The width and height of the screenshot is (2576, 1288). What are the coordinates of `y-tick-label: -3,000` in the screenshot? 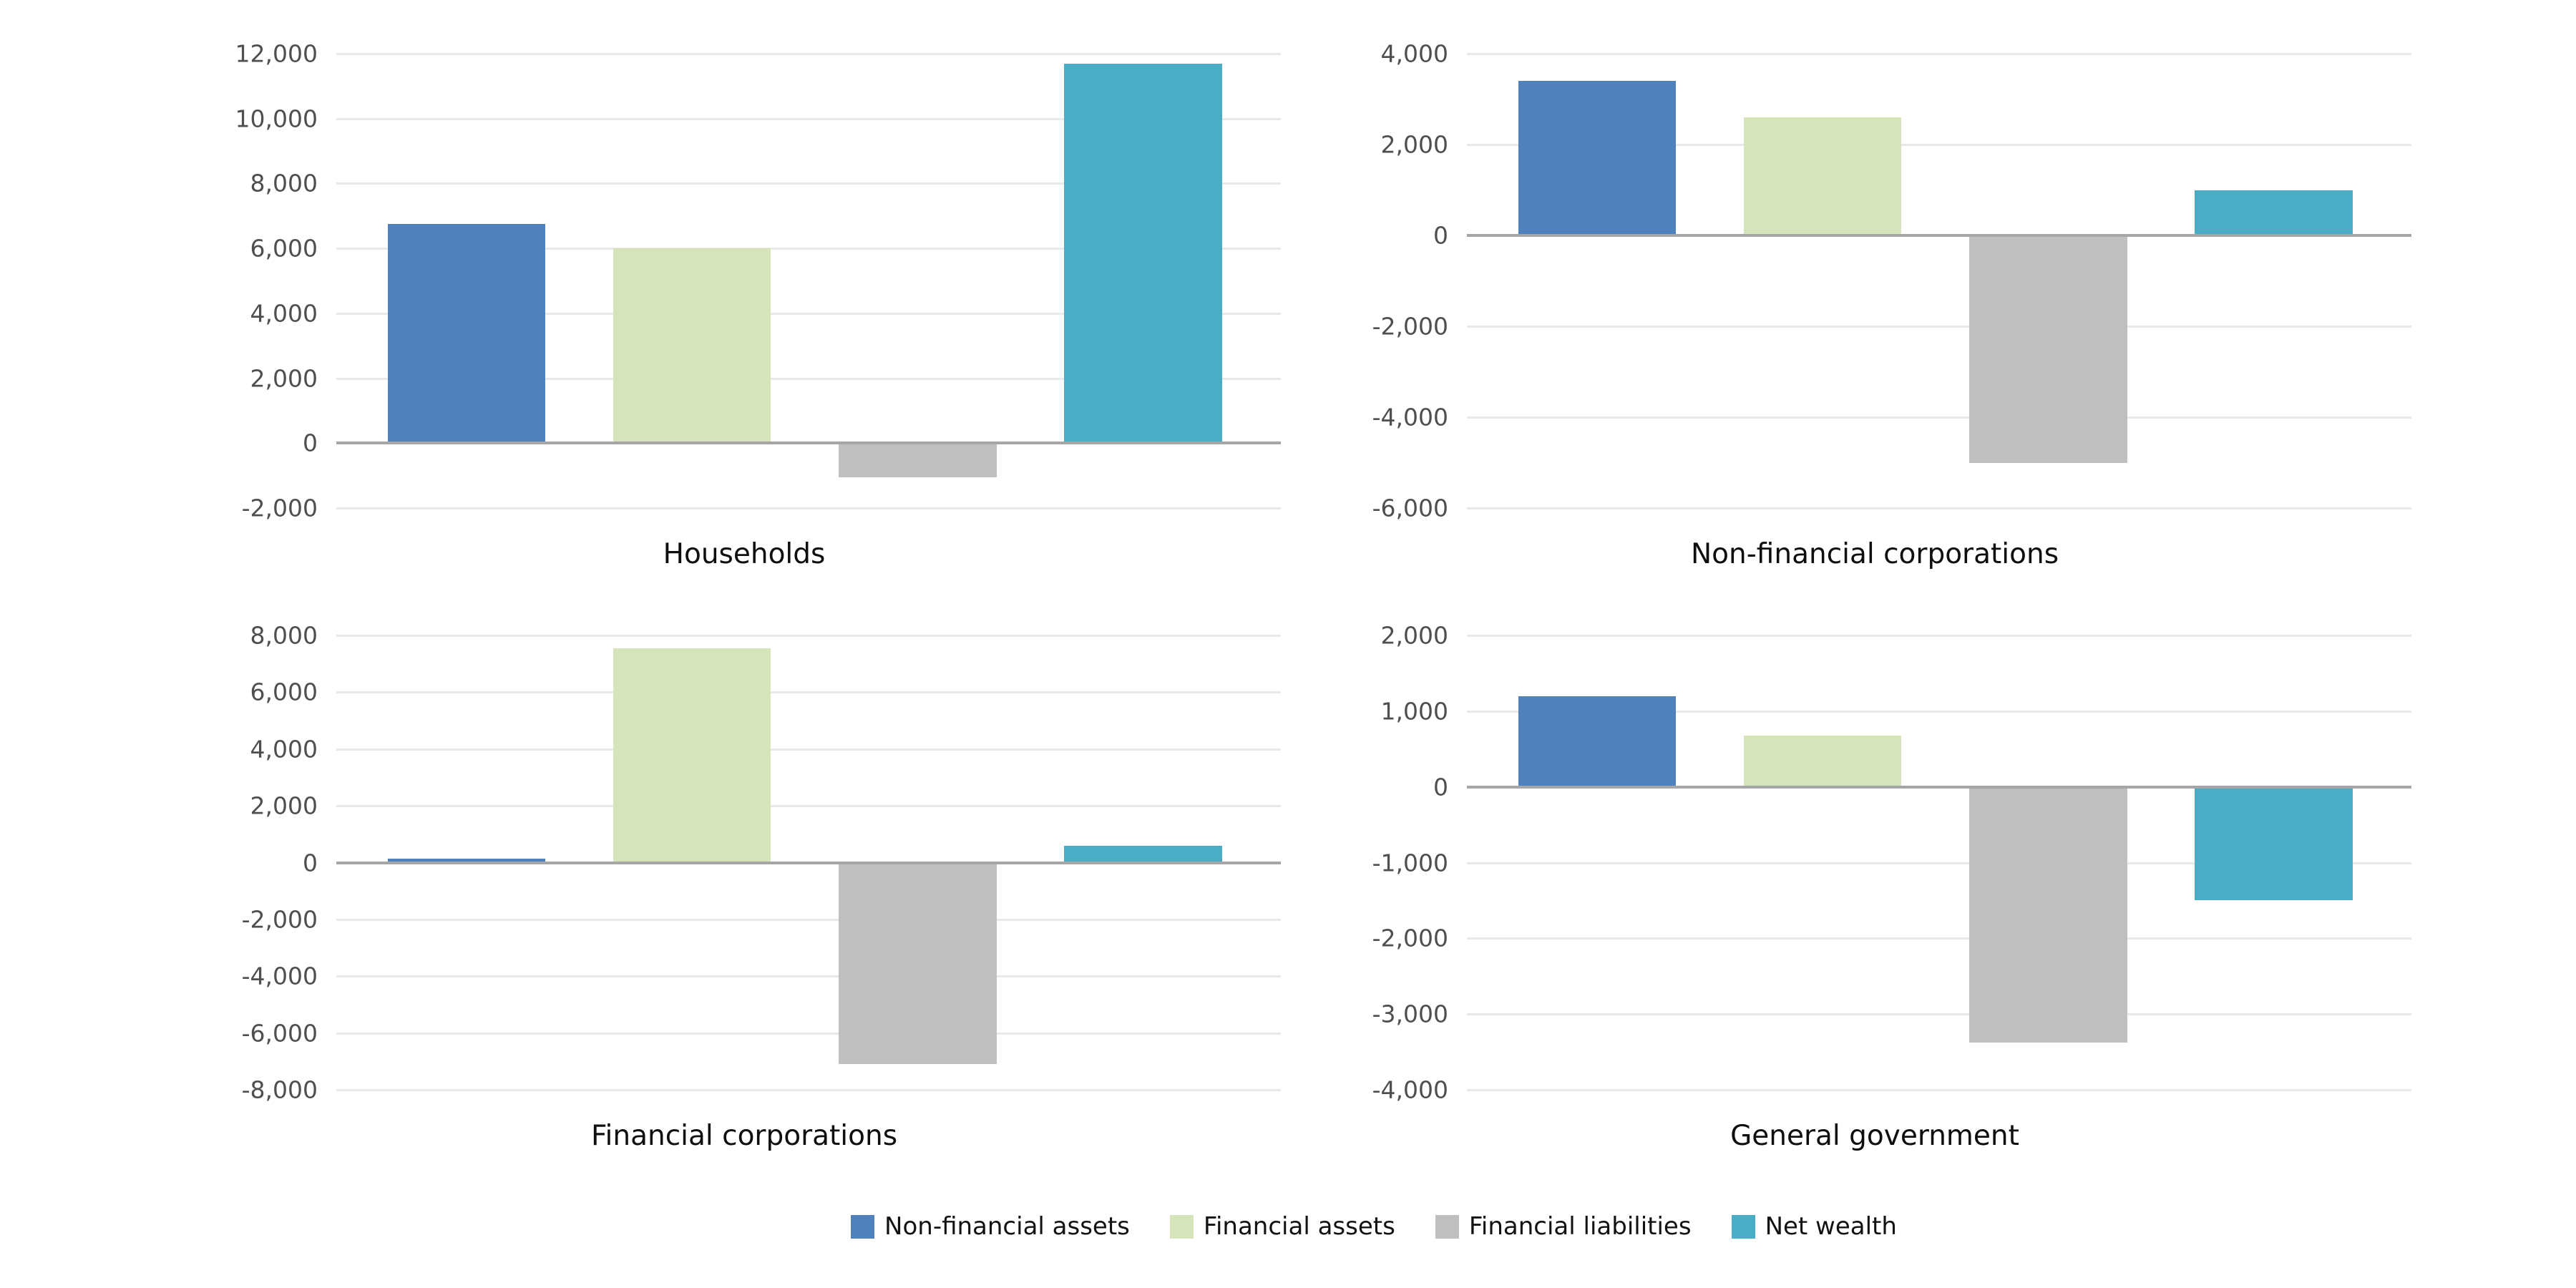 It's located at (1410, 1014).